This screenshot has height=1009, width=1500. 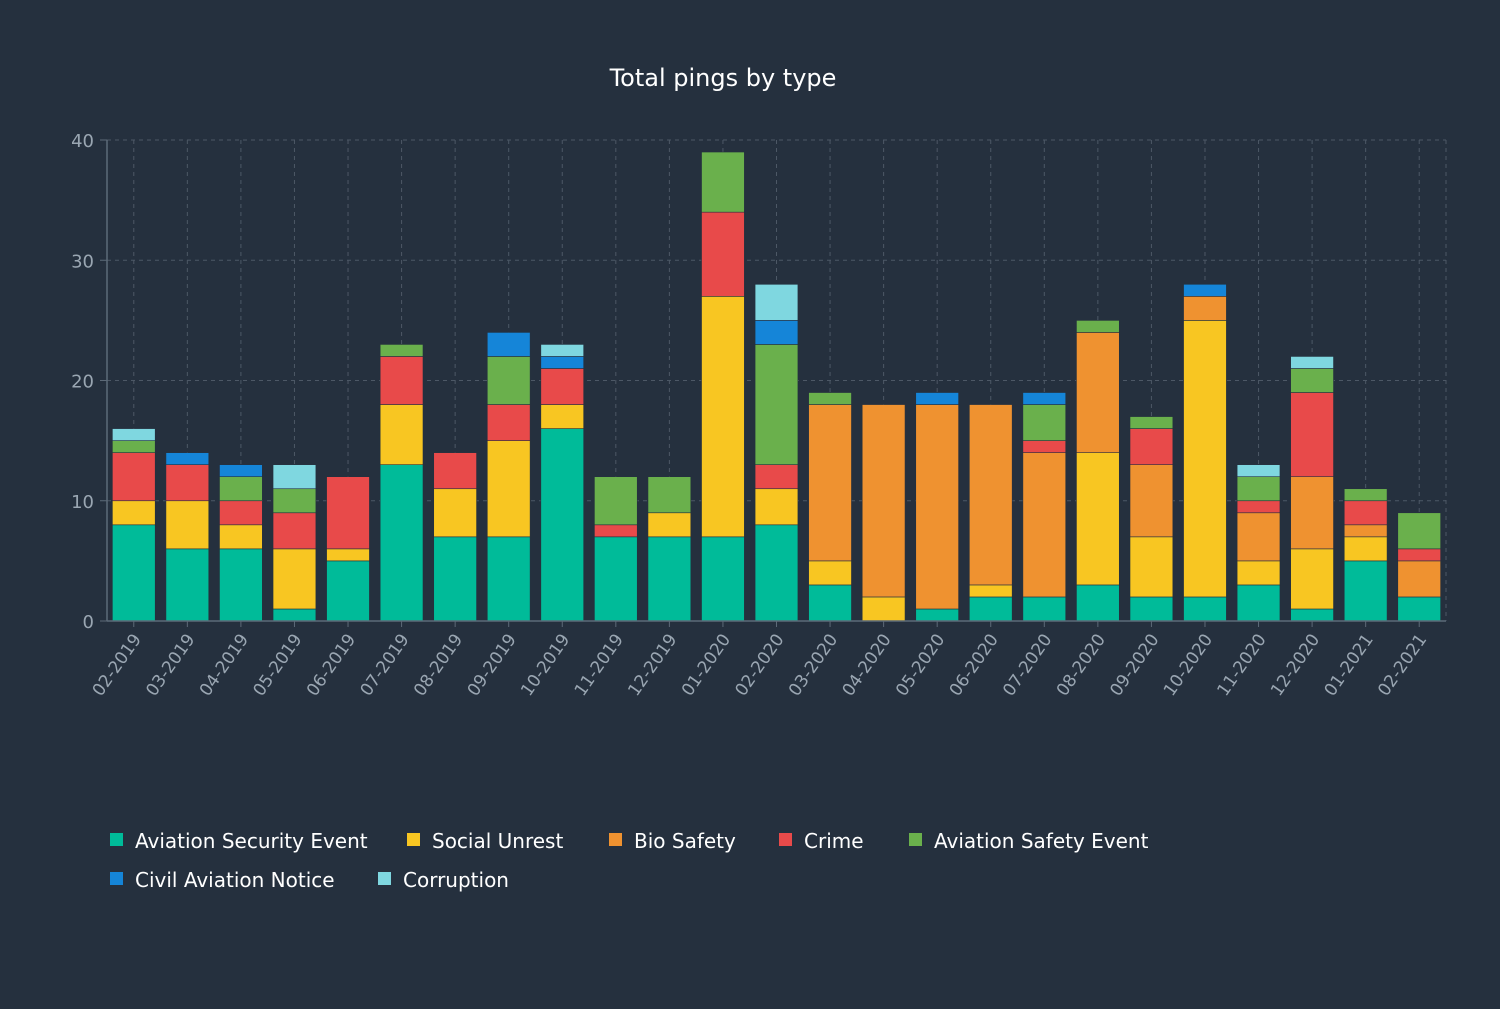 I want to click on legend-item: Corruption, so click(x=443, y=880).